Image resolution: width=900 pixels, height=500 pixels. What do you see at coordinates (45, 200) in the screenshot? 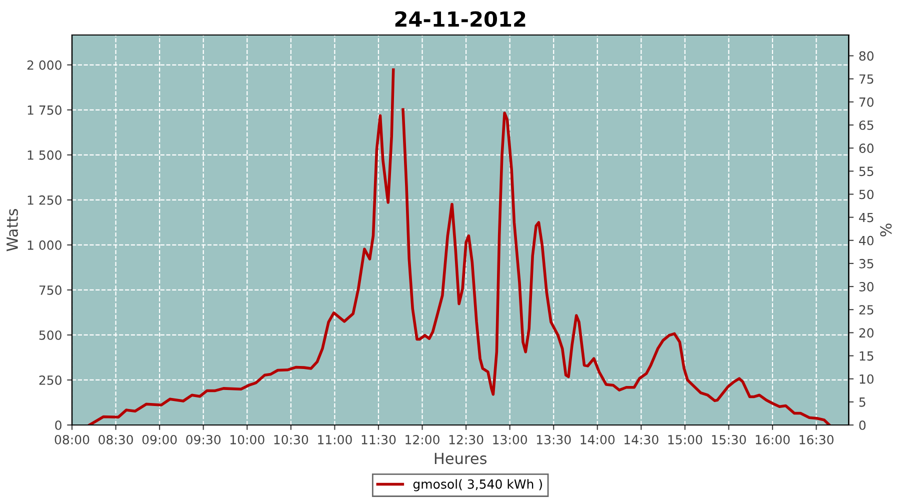
I see `y-tick-label: 1 250` at bounding box center [45, 200].